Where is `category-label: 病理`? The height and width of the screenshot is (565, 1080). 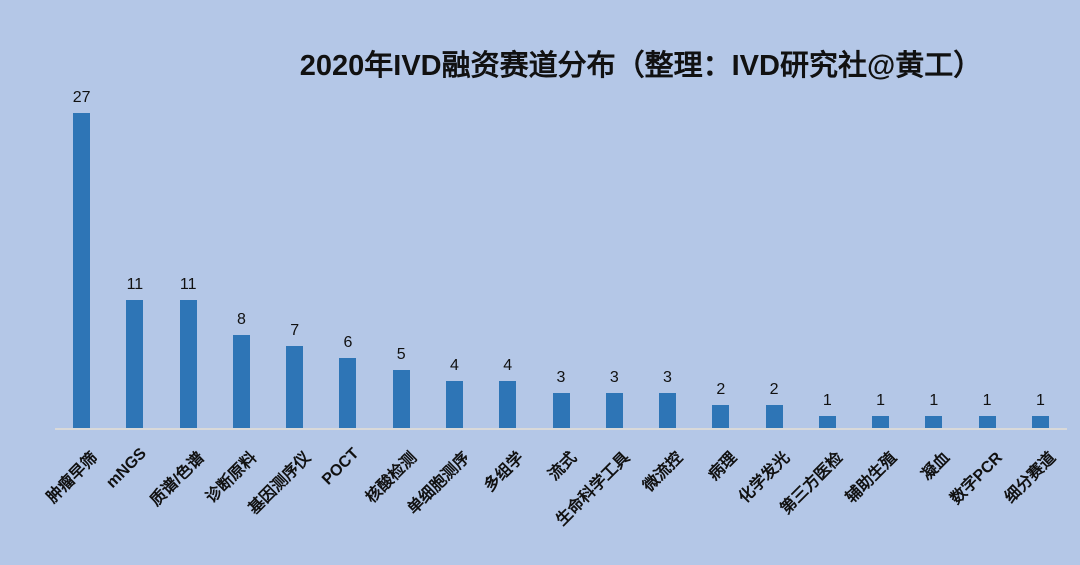 category-label: 病理 is located at coordinates (723, 466).